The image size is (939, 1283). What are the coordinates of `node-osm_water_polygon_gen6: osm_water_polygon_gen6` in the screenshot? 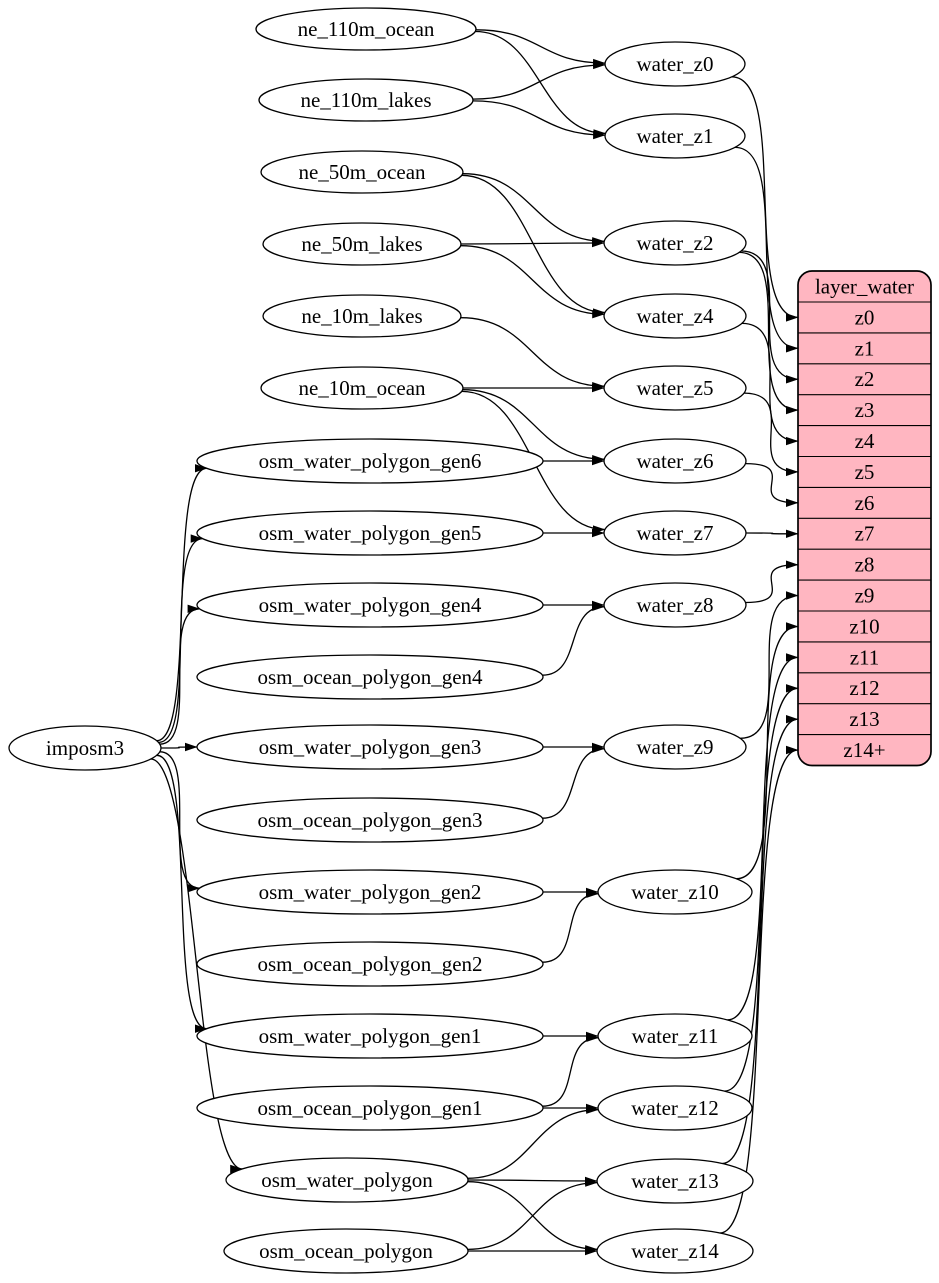 It's located at (370, 461).